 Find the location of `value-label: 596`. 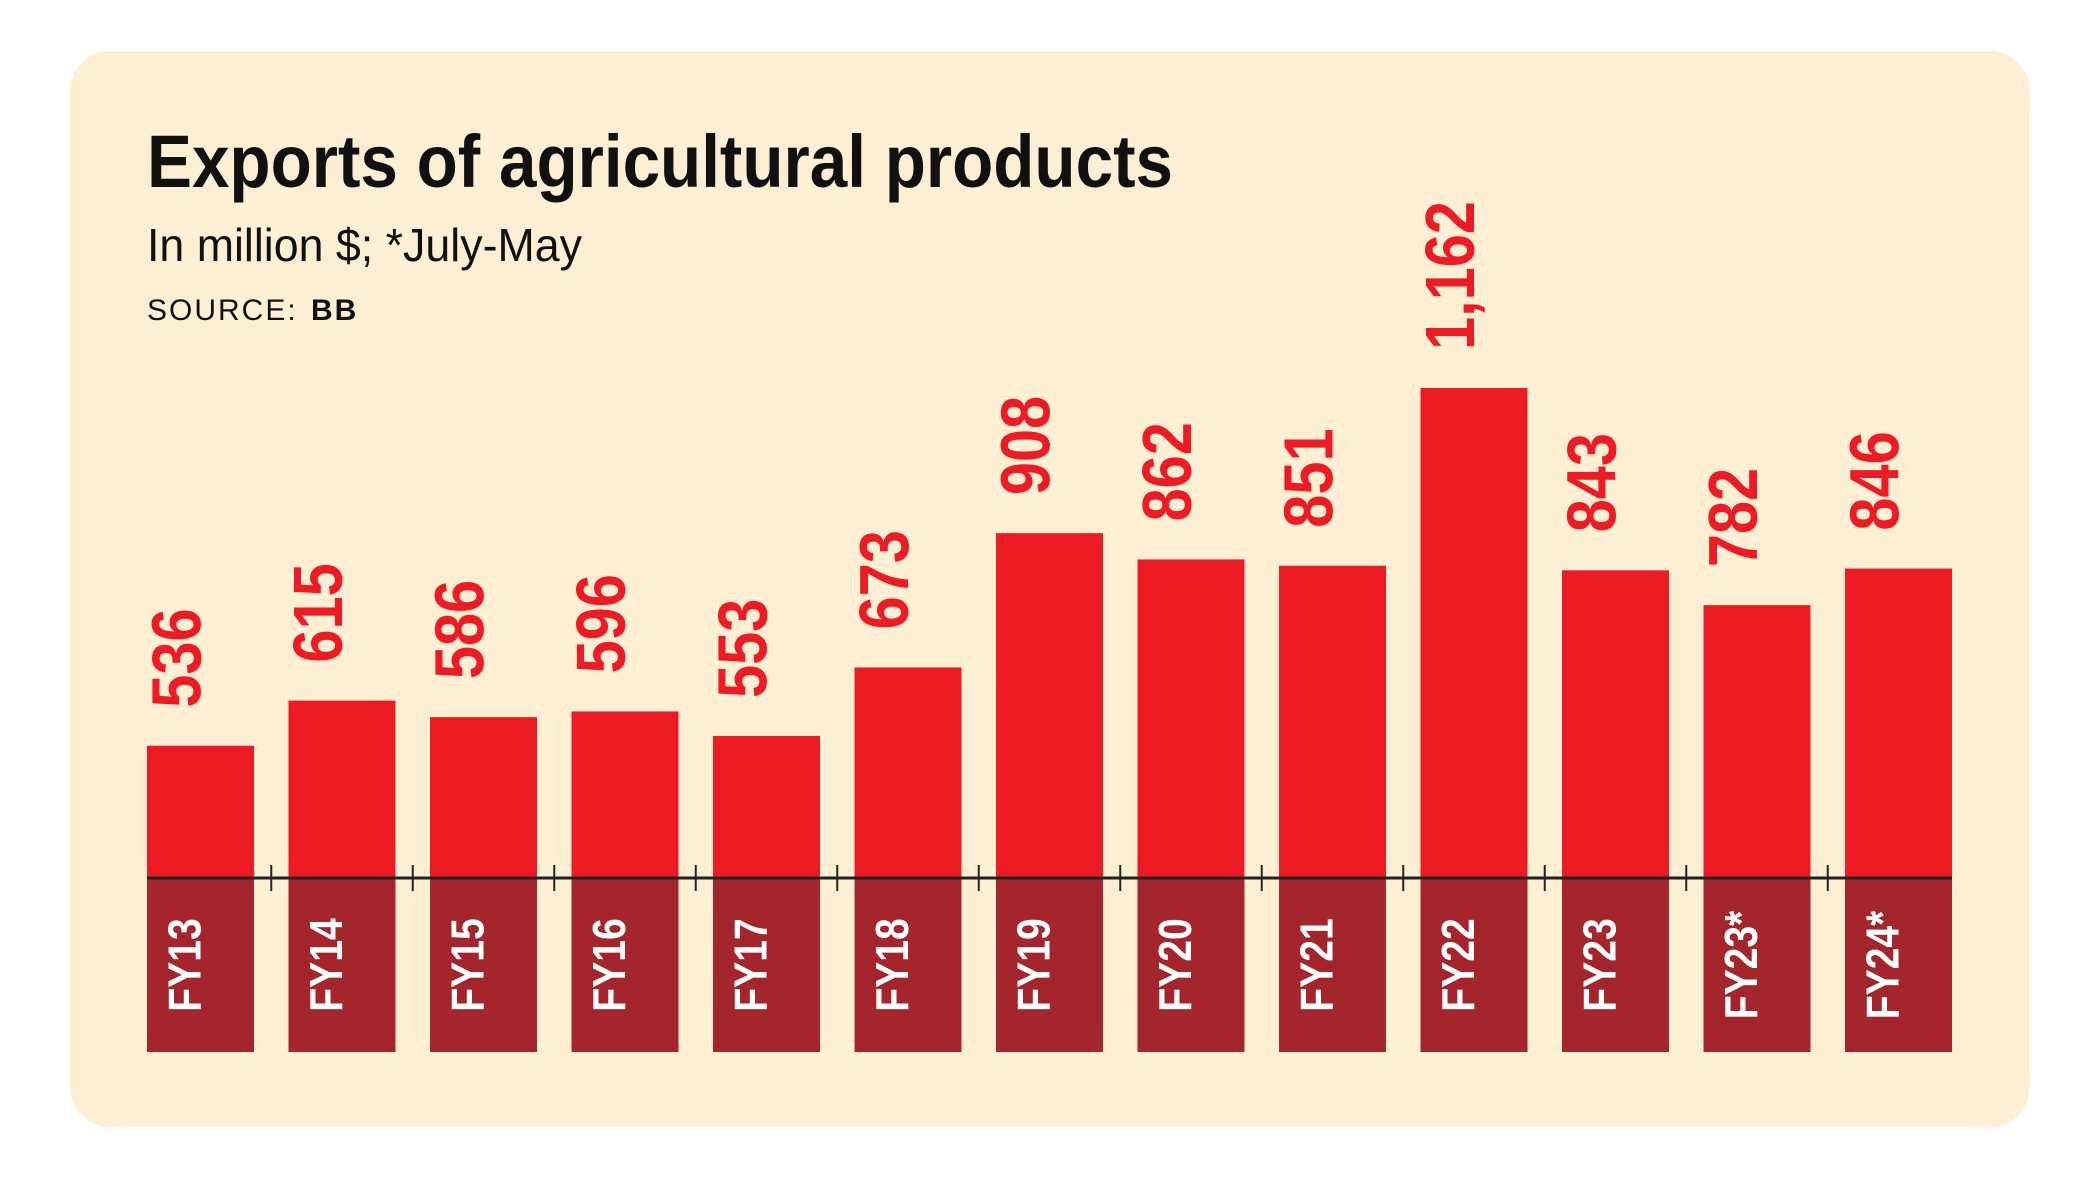

value-label: 596 is located at coordinates (600, 623).